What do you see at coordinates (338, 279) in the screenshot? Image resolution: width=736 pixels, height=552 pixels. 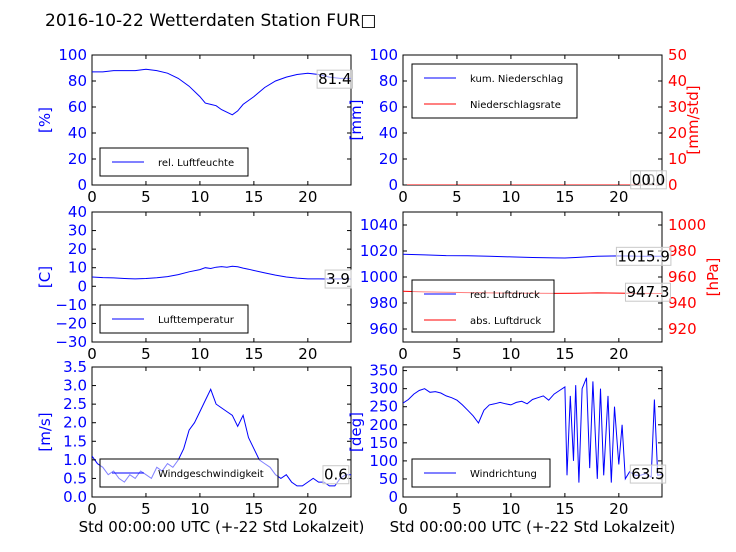 I see `value-annotation: 3.9` at bounding box center [338, 279].